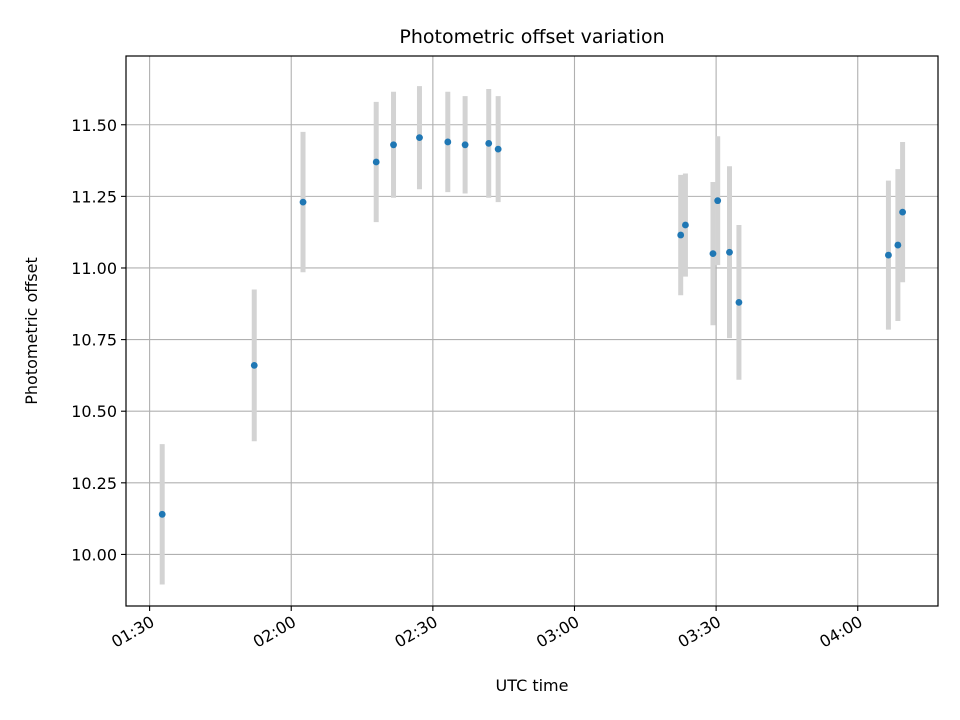 The height and width of the screenshot is (720, 960). Describe the element at coordinates (94, 340) in the screenshot. I see `y-tick-label: 10.75` at that location.